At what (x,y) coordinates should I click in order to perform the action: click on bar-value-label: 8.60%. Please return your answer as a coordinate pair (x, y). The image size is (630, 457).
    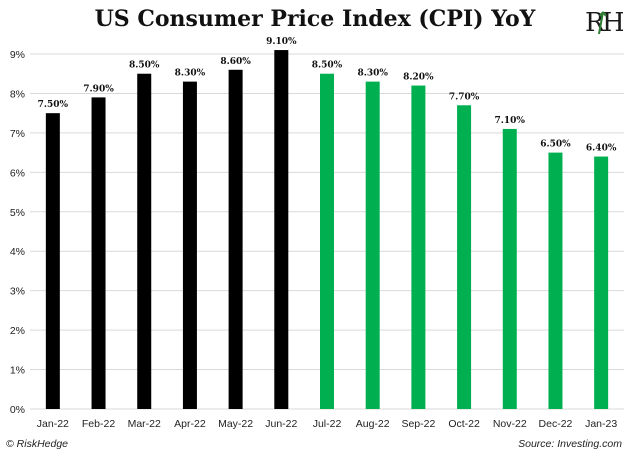
    Looking at the image, I should click on (235, 62).